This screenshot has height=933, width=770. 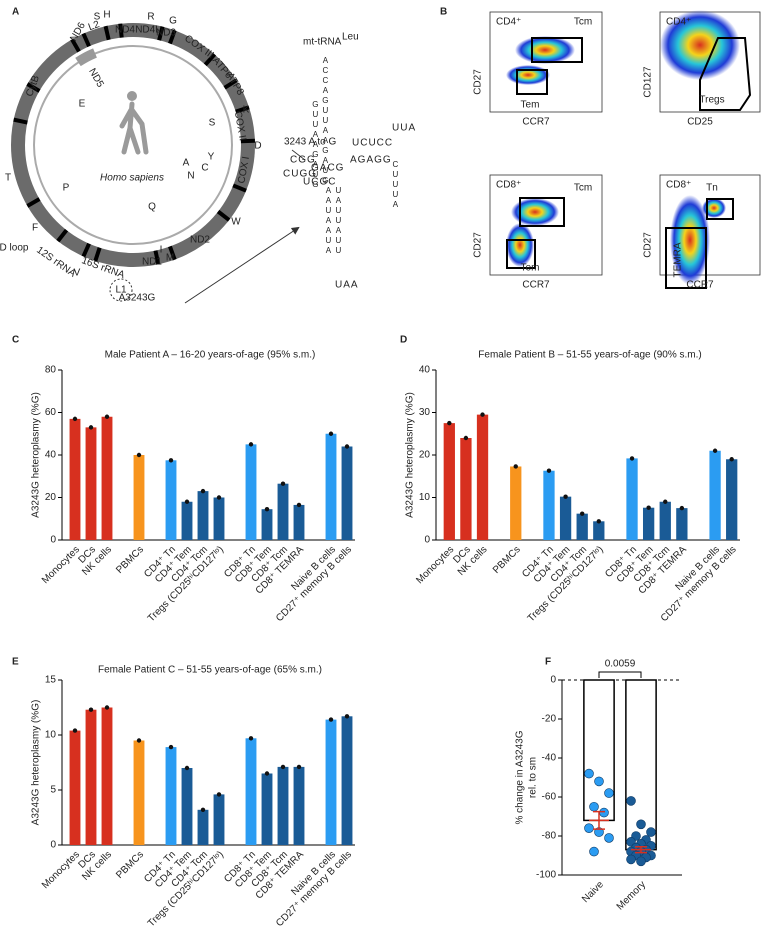 I want to click on mutation-label: A3243G, so click(x=137, y=298).